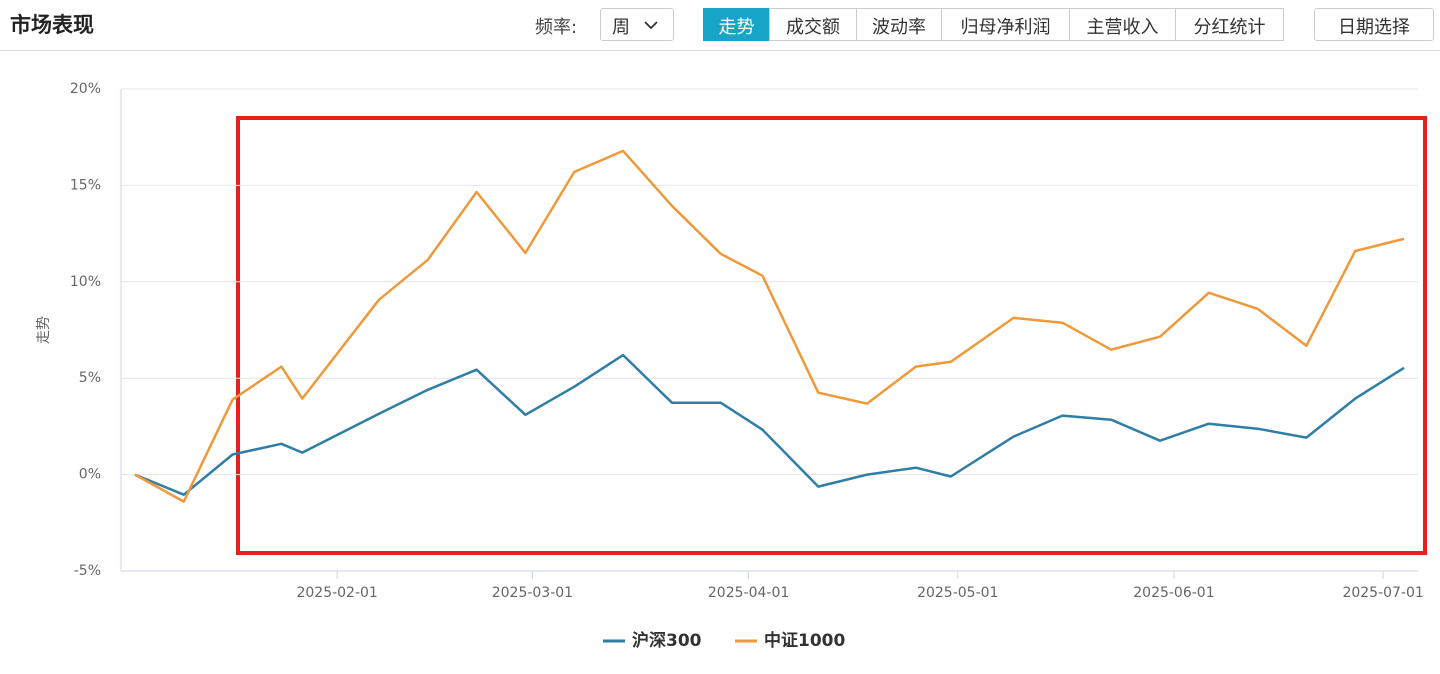  What do you see at coordinates (637, 24) in the screenshot?
I see `frequency-dropdown: 周` at bounding box center [637, 24].